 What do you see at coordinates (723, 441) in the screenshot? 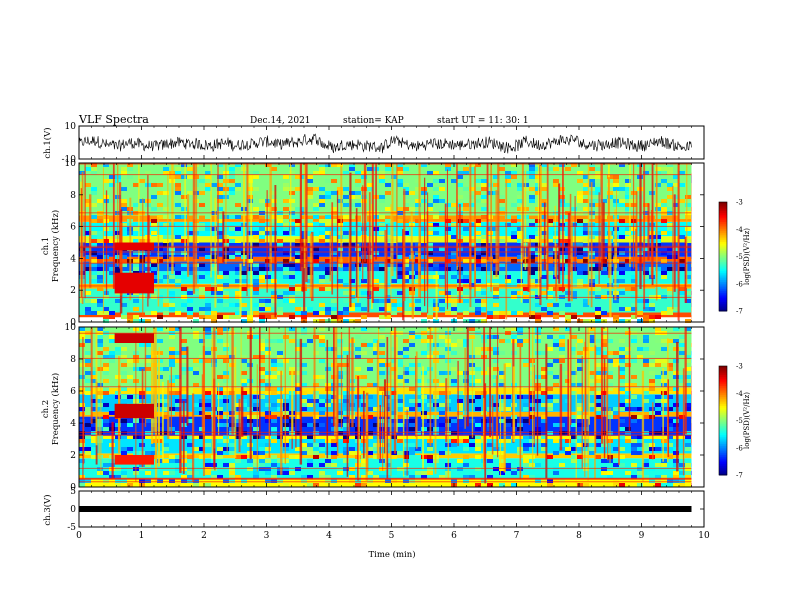
I see `ch2-colorbar-color-step` at bounding box center [723, 441].